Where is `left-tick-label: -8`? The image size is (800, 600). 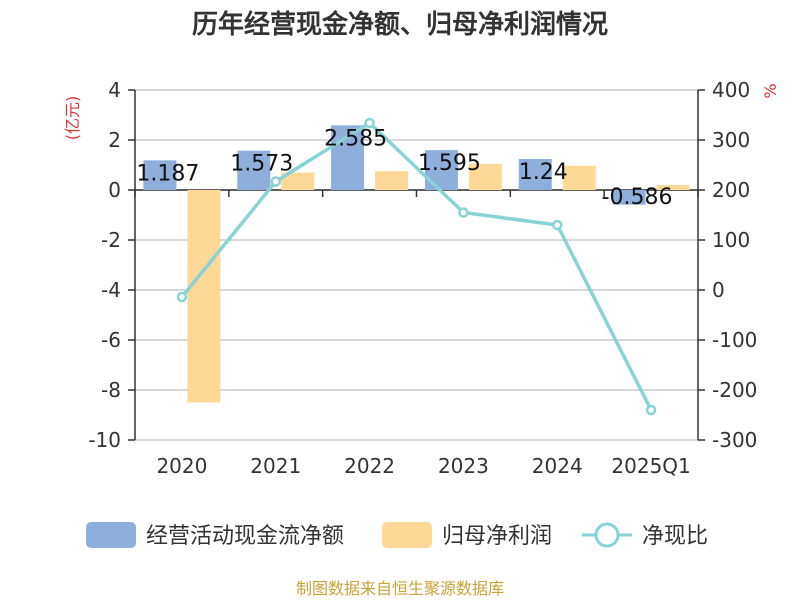 left-tick-label: -8 is located at coordinates (111, 390).